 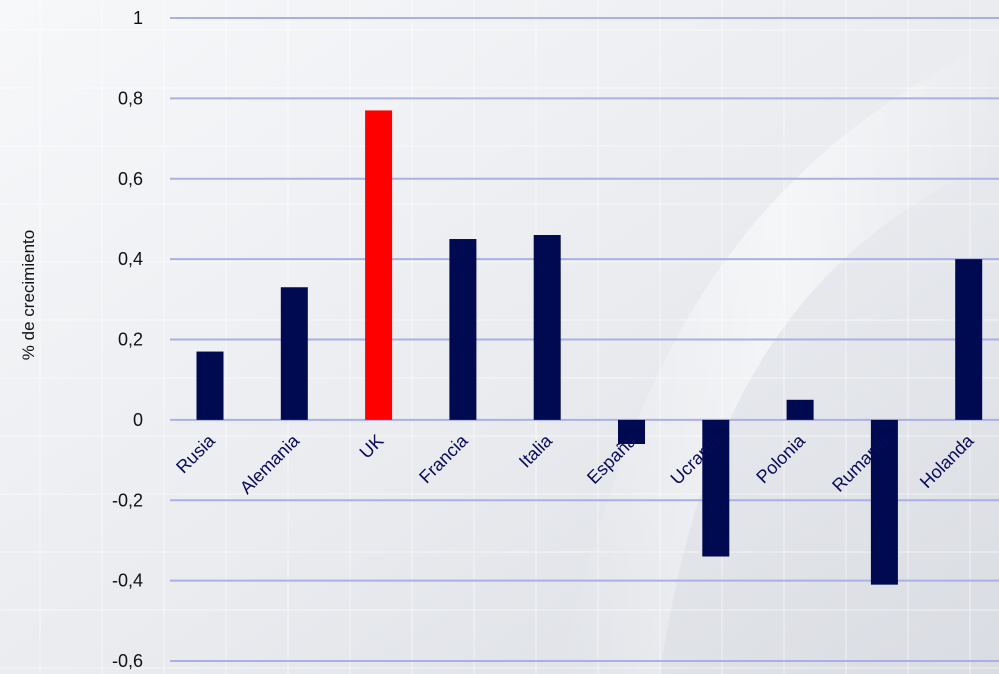 What do you see at coordinates (379, 265) in the screenshot?
I see `bar-uk` at bounding box center [379, 265].